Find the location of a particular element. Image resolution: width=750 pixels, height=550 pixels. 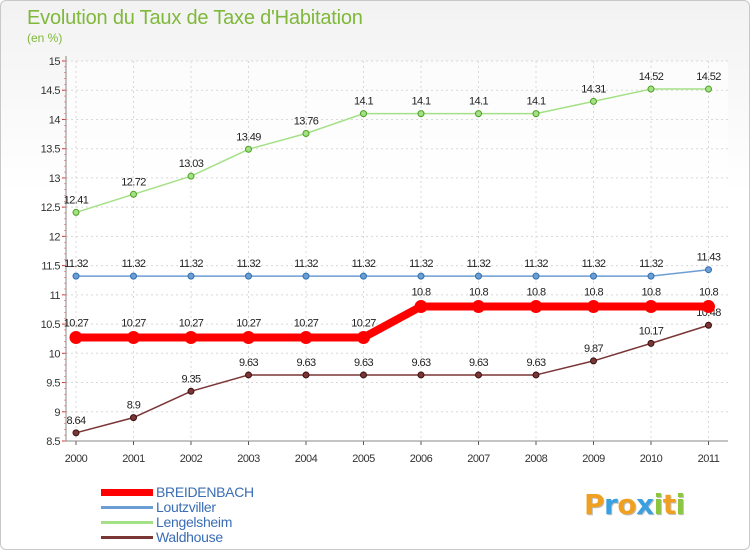

data-label: 8.64 is located at coordinates (75, 421).